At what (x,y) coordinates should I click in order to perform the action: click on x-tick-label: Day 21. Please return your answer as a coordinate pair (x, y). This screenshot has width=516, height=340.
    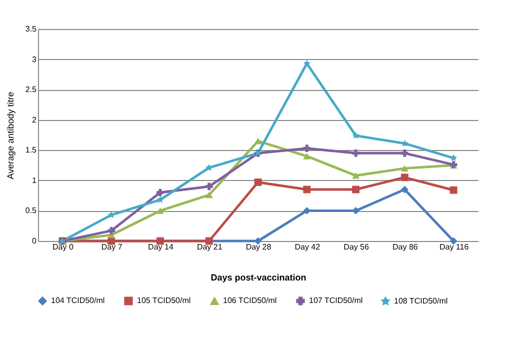
    Looking at the image, I should click on (209, 247).